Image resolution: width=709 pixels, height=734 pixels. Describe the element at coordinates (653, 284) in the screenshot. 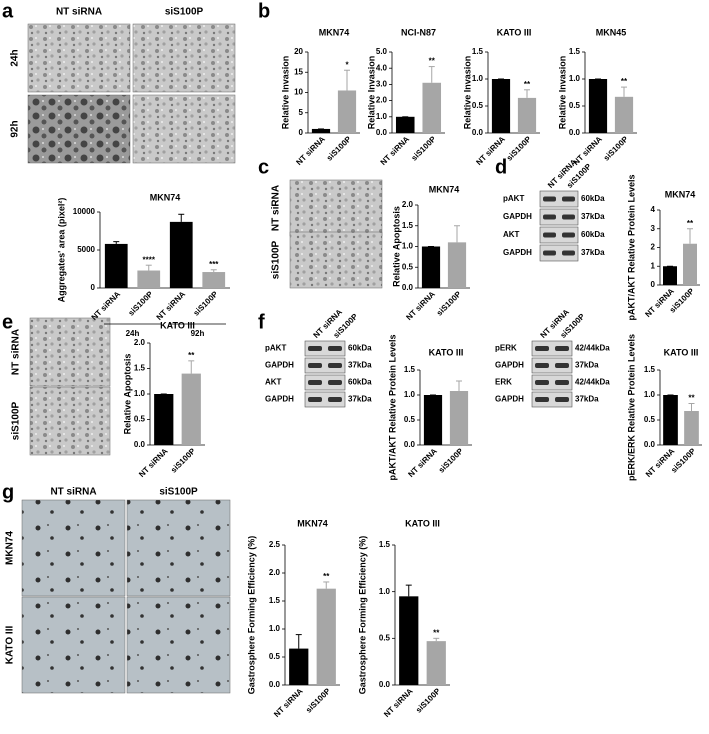

I see `y-tick-label: 0` at that location.